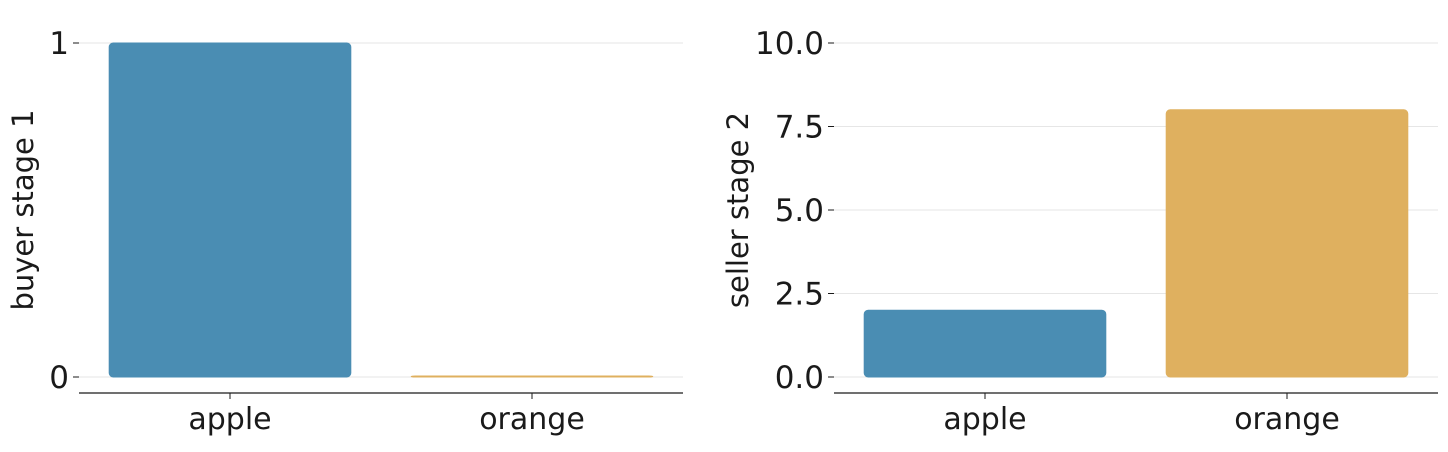 This screenshot has width=1448, height=452. What do you see at coordinates (799, 211) in the screenshot?
I see `y-tick-label: 5.0` at bounding box center [799, 211].